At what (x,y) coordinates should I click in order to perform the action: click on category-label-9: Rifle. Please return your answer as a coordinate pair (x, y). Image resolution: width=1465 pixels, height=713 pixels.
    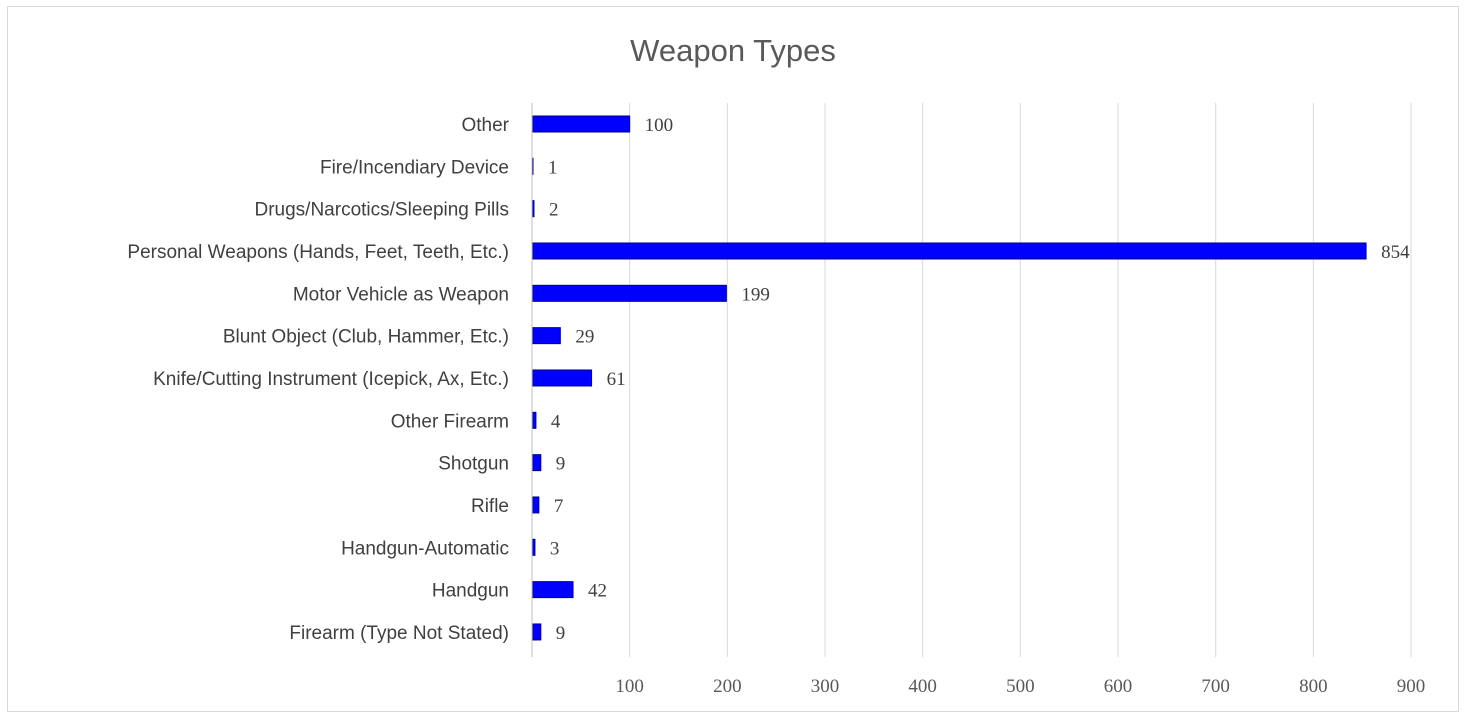
    Looking at the image, I should click on (490, 506).